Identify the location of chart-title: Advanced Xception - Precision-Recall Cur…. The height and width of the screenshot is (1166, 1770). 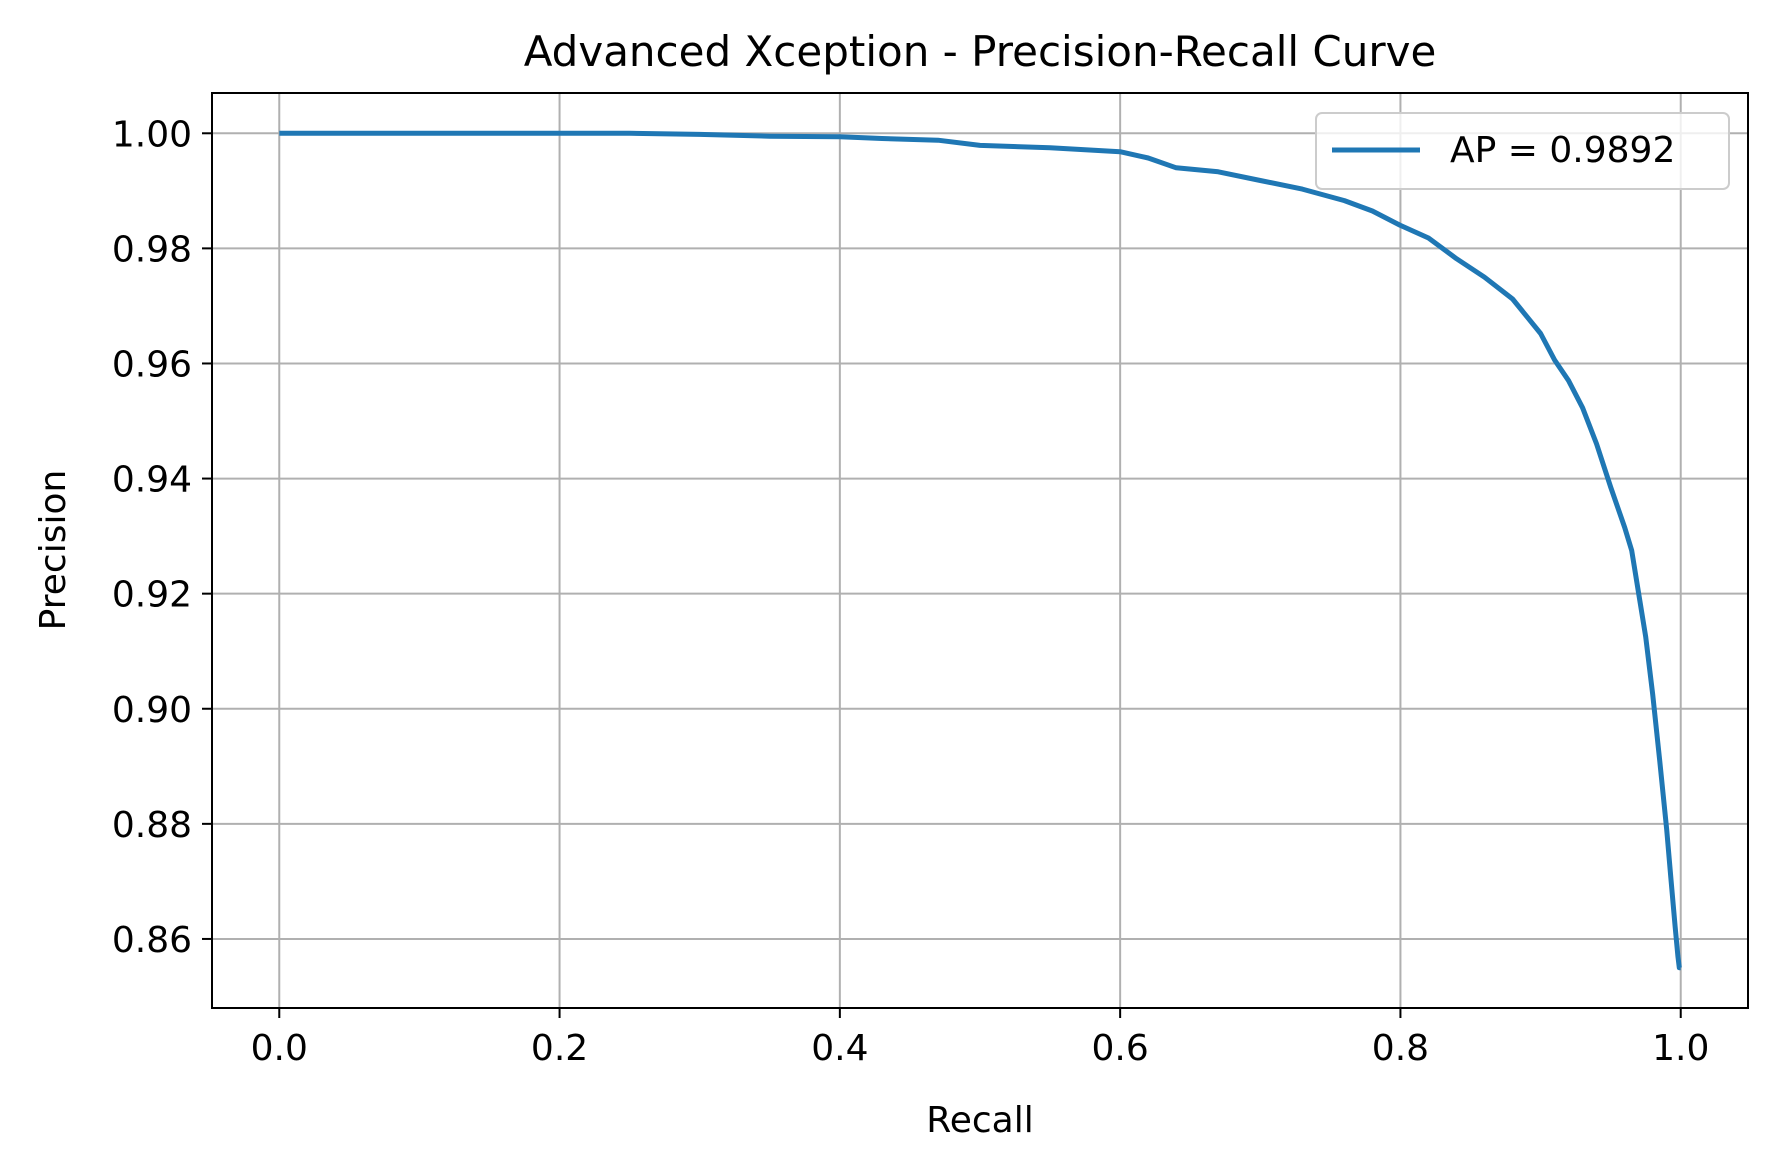
(980, 51).